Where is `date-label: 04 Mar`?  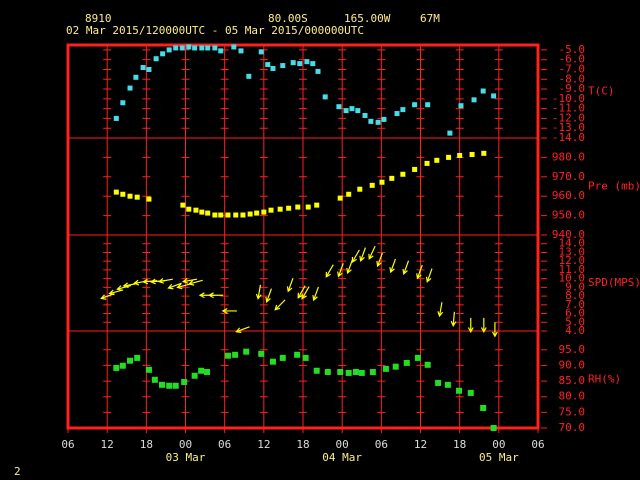 date-label: 04 Mar is located at coordinates (342, 457).